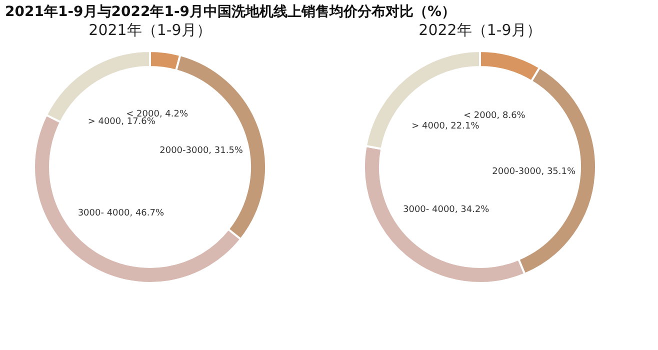  Describe the element at coordinates (150, 30) in the screenshot. I see `chart-subtitle: 2021年（1-9月）` at that location.